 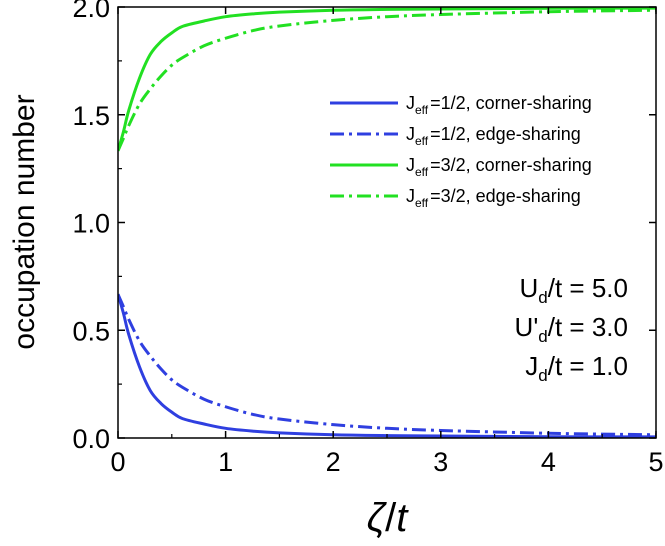 I want to click on legend-entry-rest: =3/2, corner-sharing, so click(x=511, y=165).